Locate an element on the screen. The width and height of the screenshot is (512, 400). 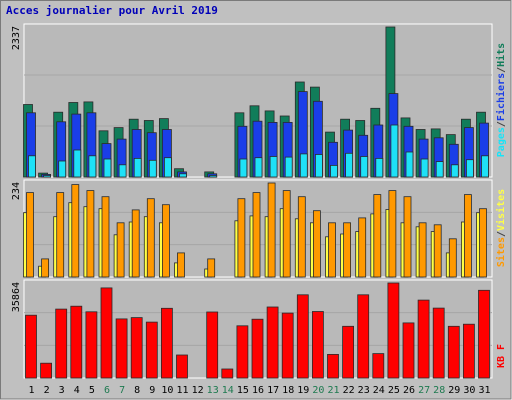
x-tick-label: 5 is located at coordinates (92, 390).